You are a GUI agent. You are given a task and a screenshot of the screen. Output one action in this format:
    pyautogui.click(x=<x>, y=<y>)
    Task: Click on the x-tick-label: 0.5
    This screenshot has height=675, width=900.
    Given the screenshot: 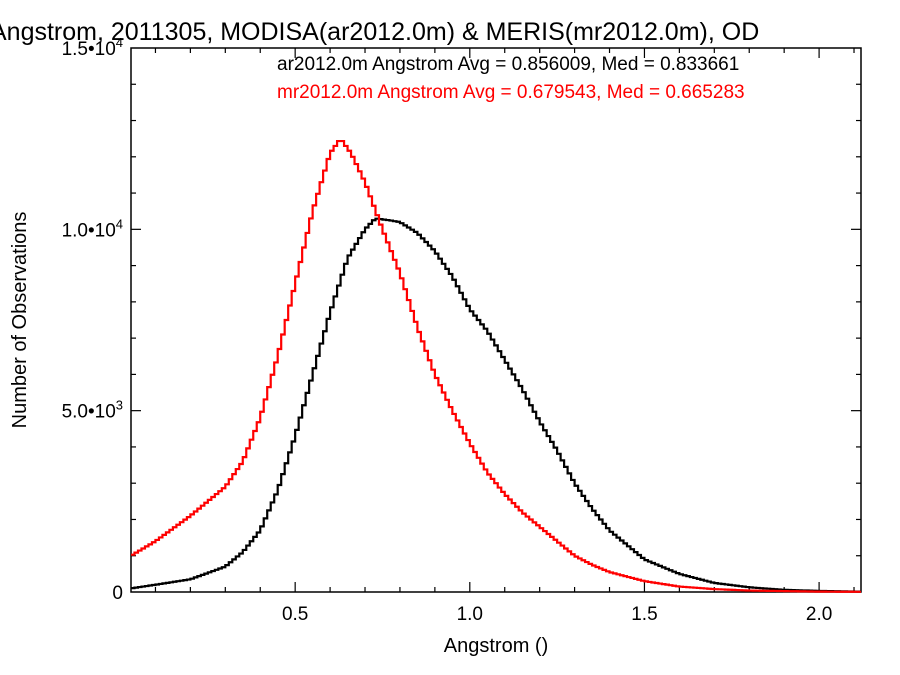 What is the action you would take?
    pyautogui.click(x=295, y=614)
    